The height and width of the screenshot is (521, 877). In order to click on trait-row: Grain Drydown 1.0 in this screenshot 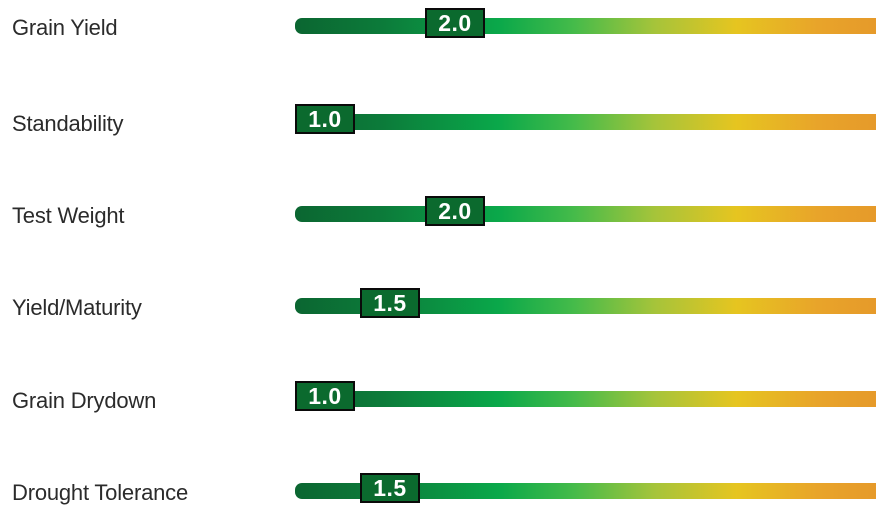, I will do `click(438, 401)`.